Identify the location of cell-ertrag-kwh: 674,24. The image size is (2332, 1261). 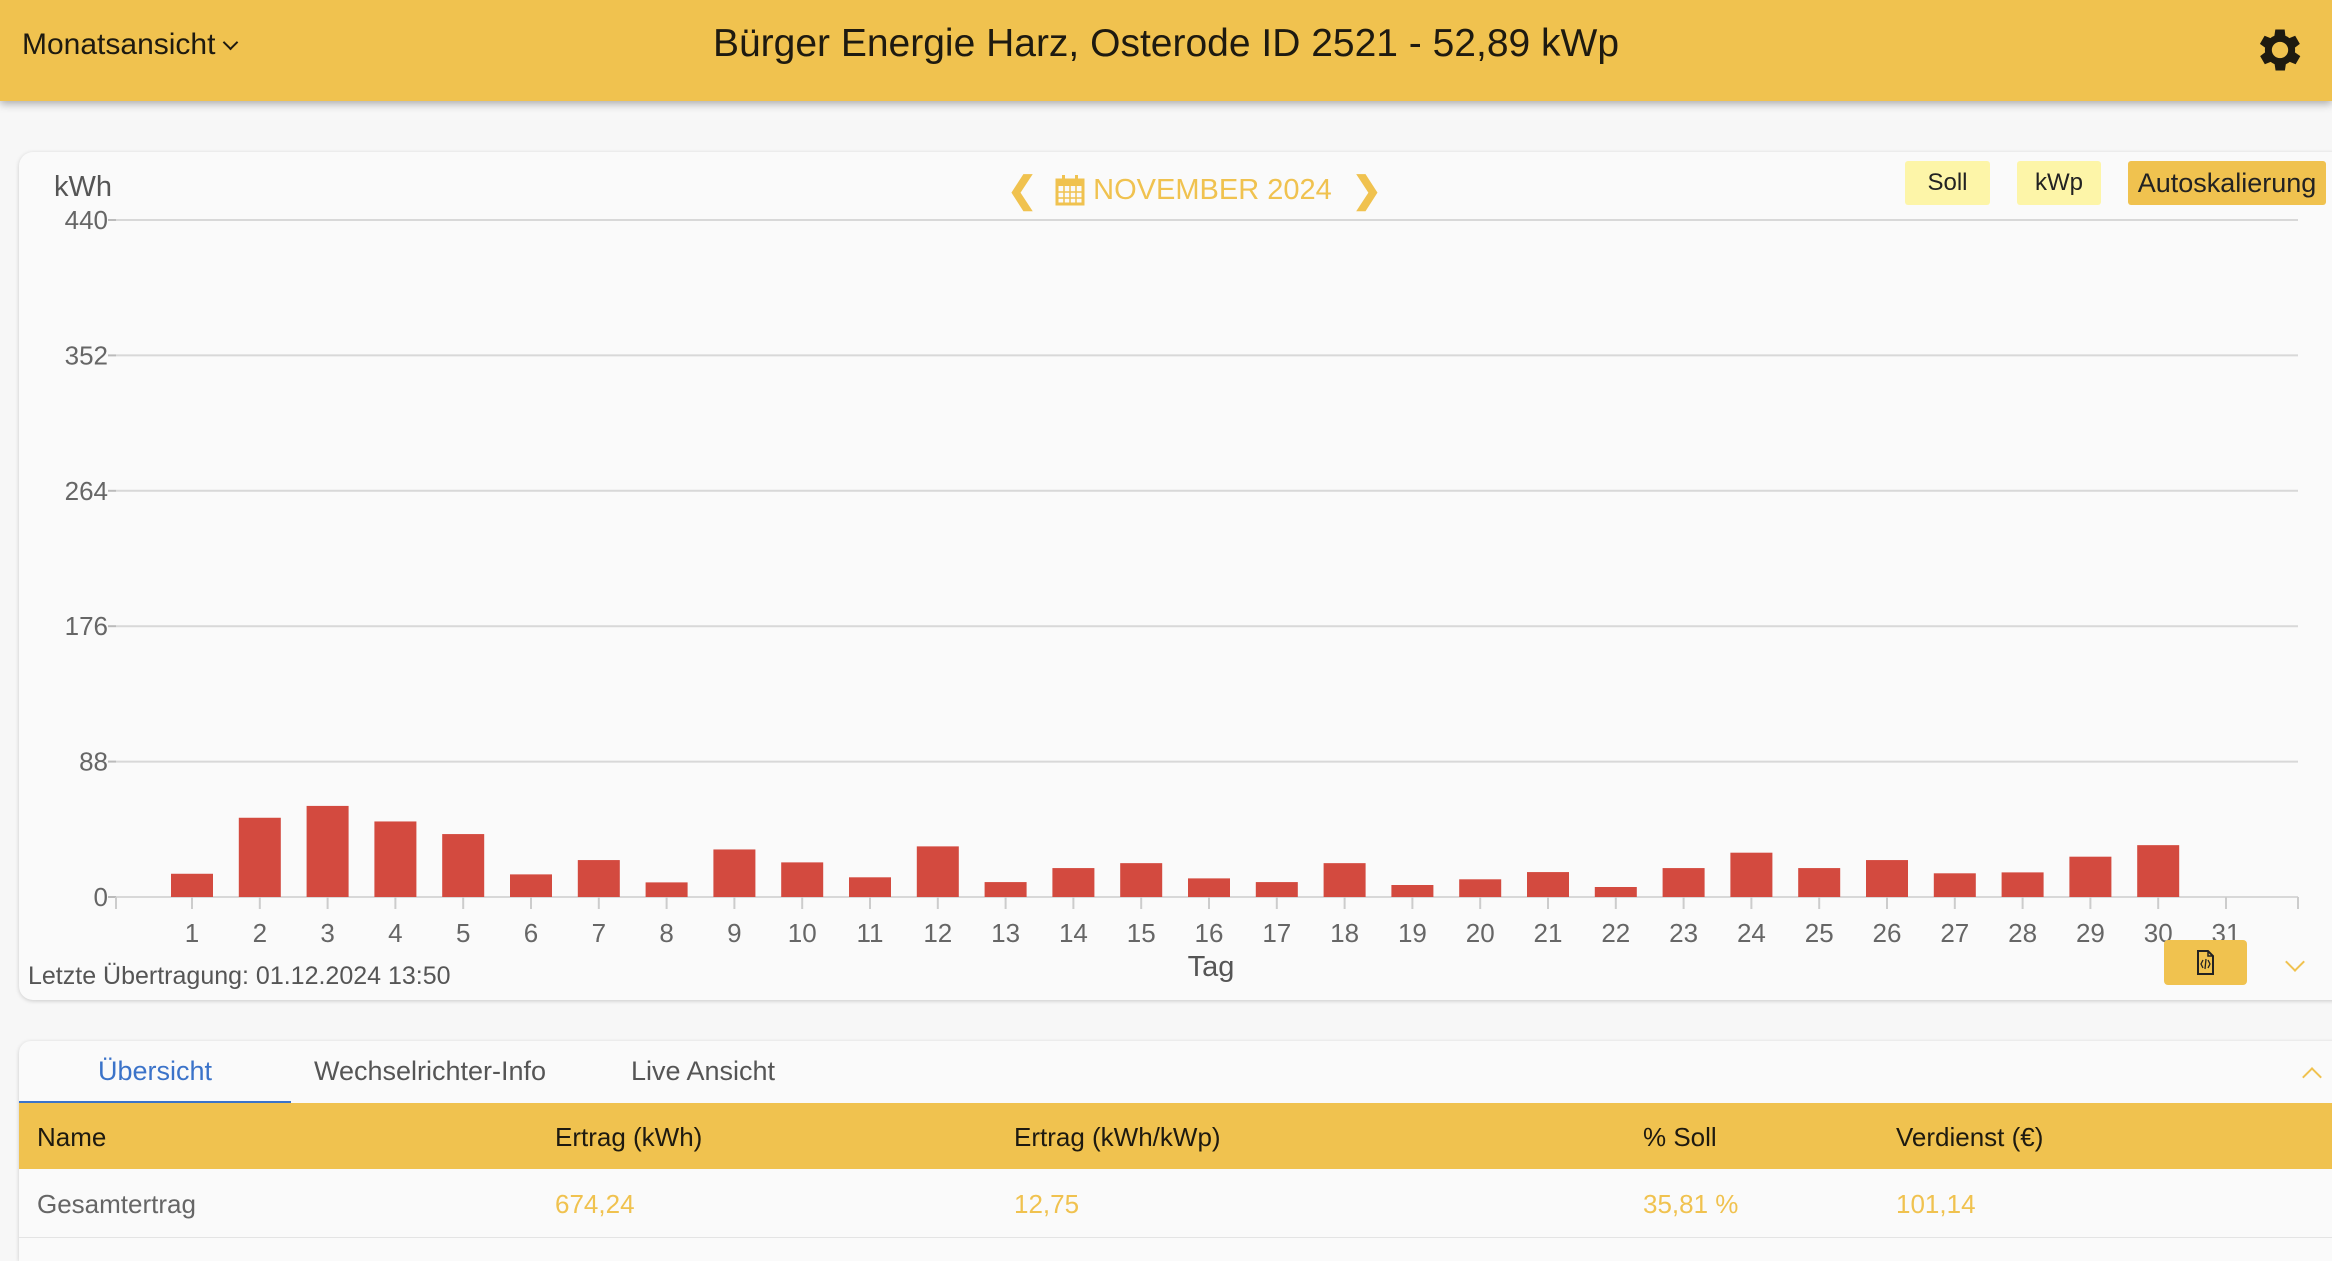
(595, 1204).